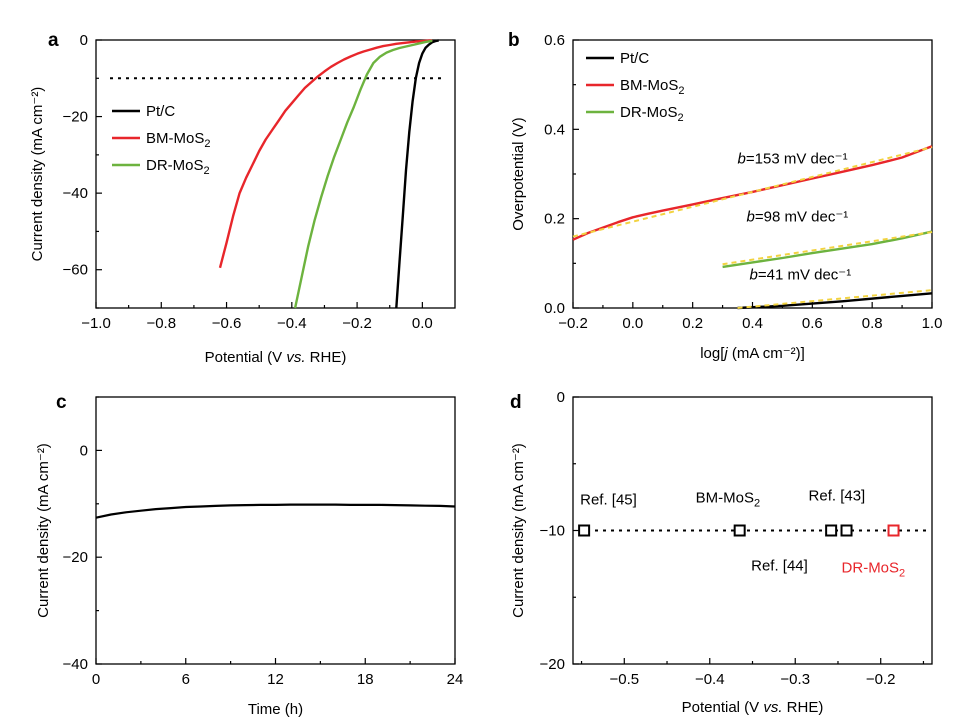 This screenshot has height=728, width=965. I want to click on x-tick-label: −0.3, so click(795, 679).